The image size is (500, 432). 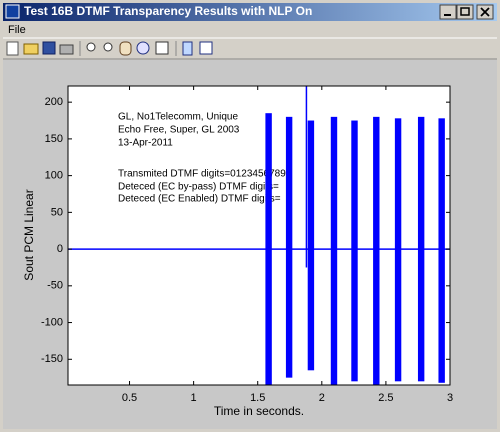 What do you see at coordinates (12, 11) in the screenshot?
I see `app-icon` at bounding box center [12, 11].